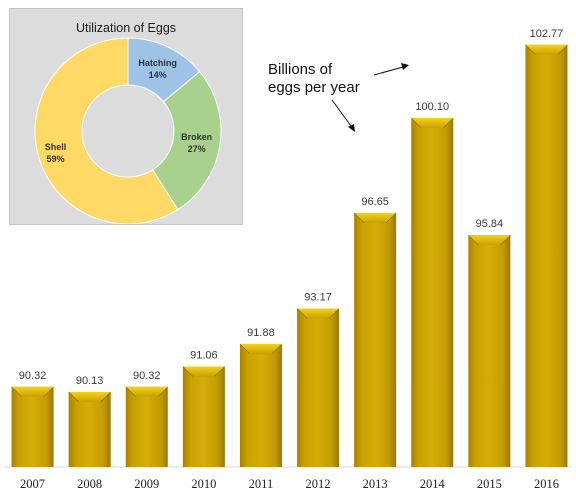 This screenshot has width=576, height=493. I want to click on x-tick-label-2016: 2016, so click(546, 484).